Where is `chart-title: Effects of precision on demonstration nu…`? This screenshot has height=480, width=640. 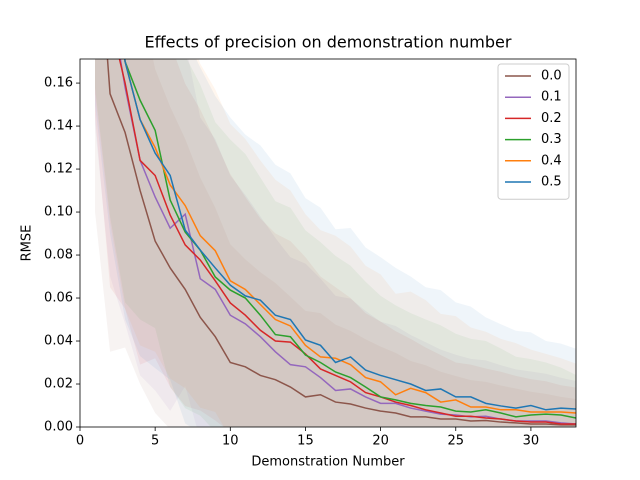 chart-title: Effects of precision on demonstration nu… is located at coordinates (328, 42).